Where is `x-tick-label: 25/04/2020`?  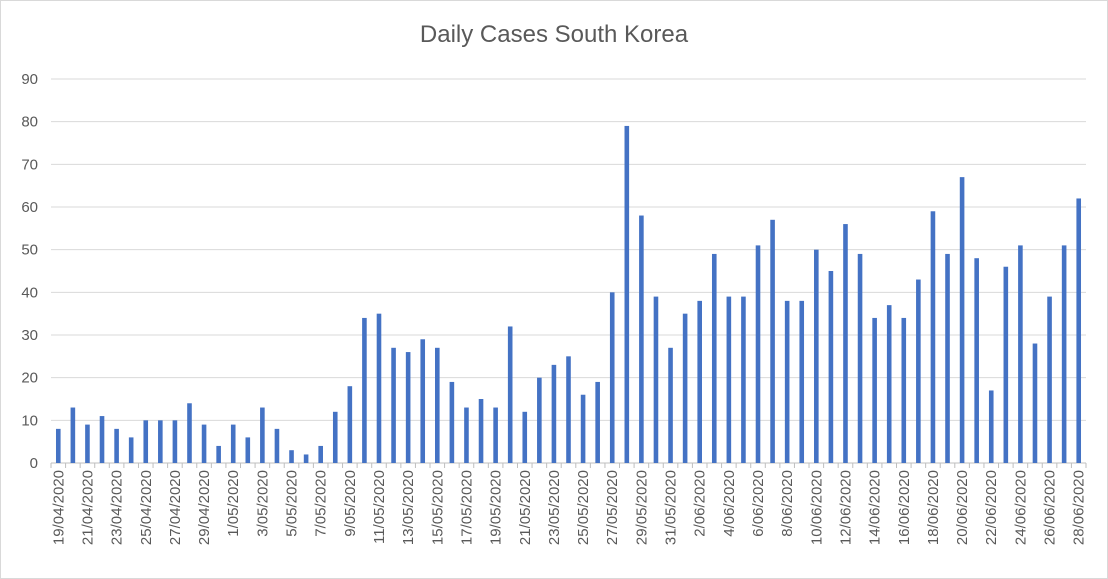 x-tick-label: 25/04/2020 is located at coordinates (146, 507).